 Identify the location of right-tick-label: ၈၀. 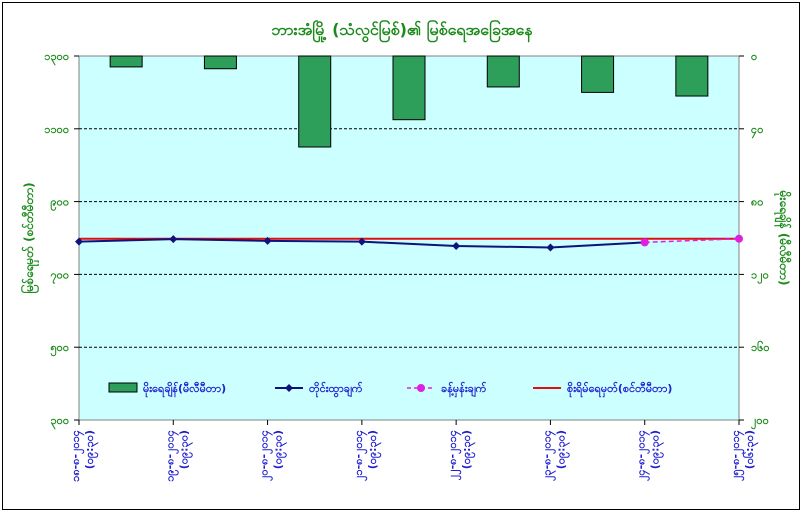
(757, 202).